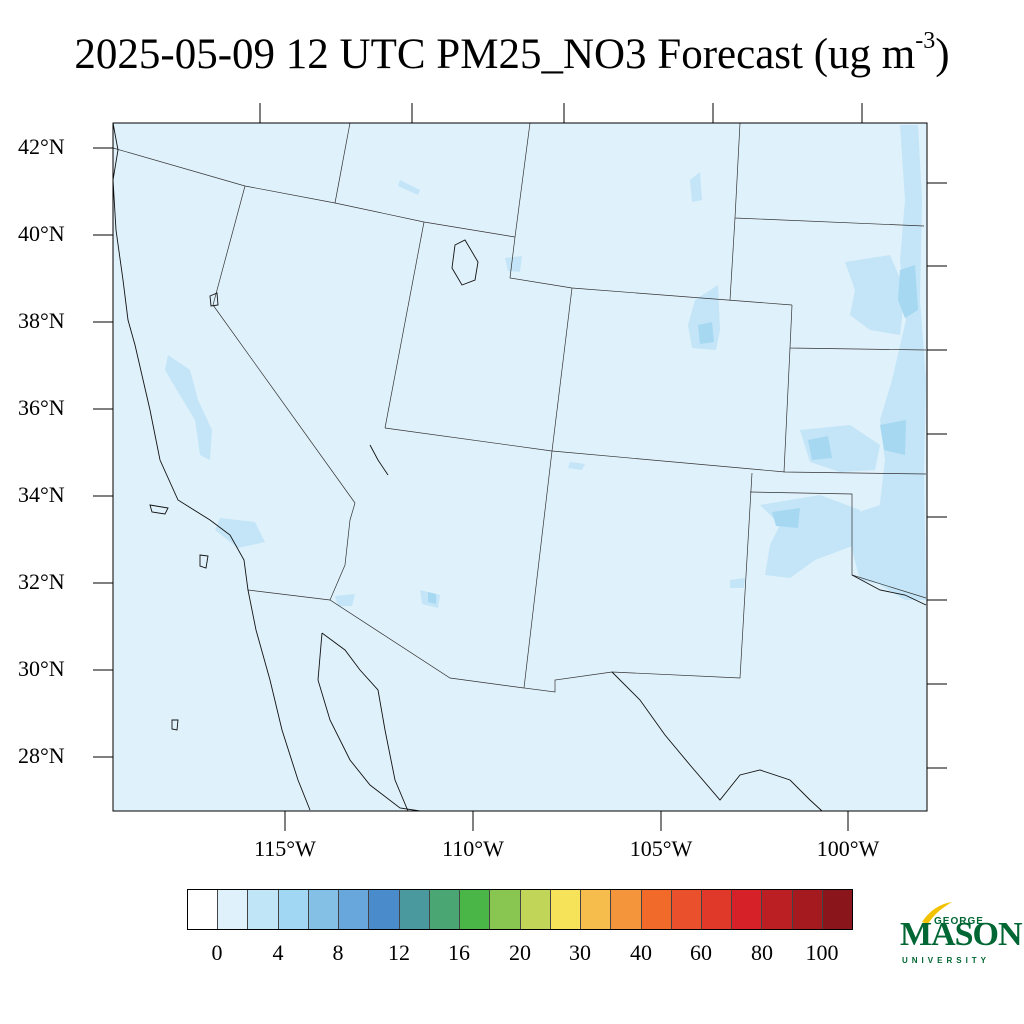  I want to click on logo-main-text: MASON, so click(961, 934).